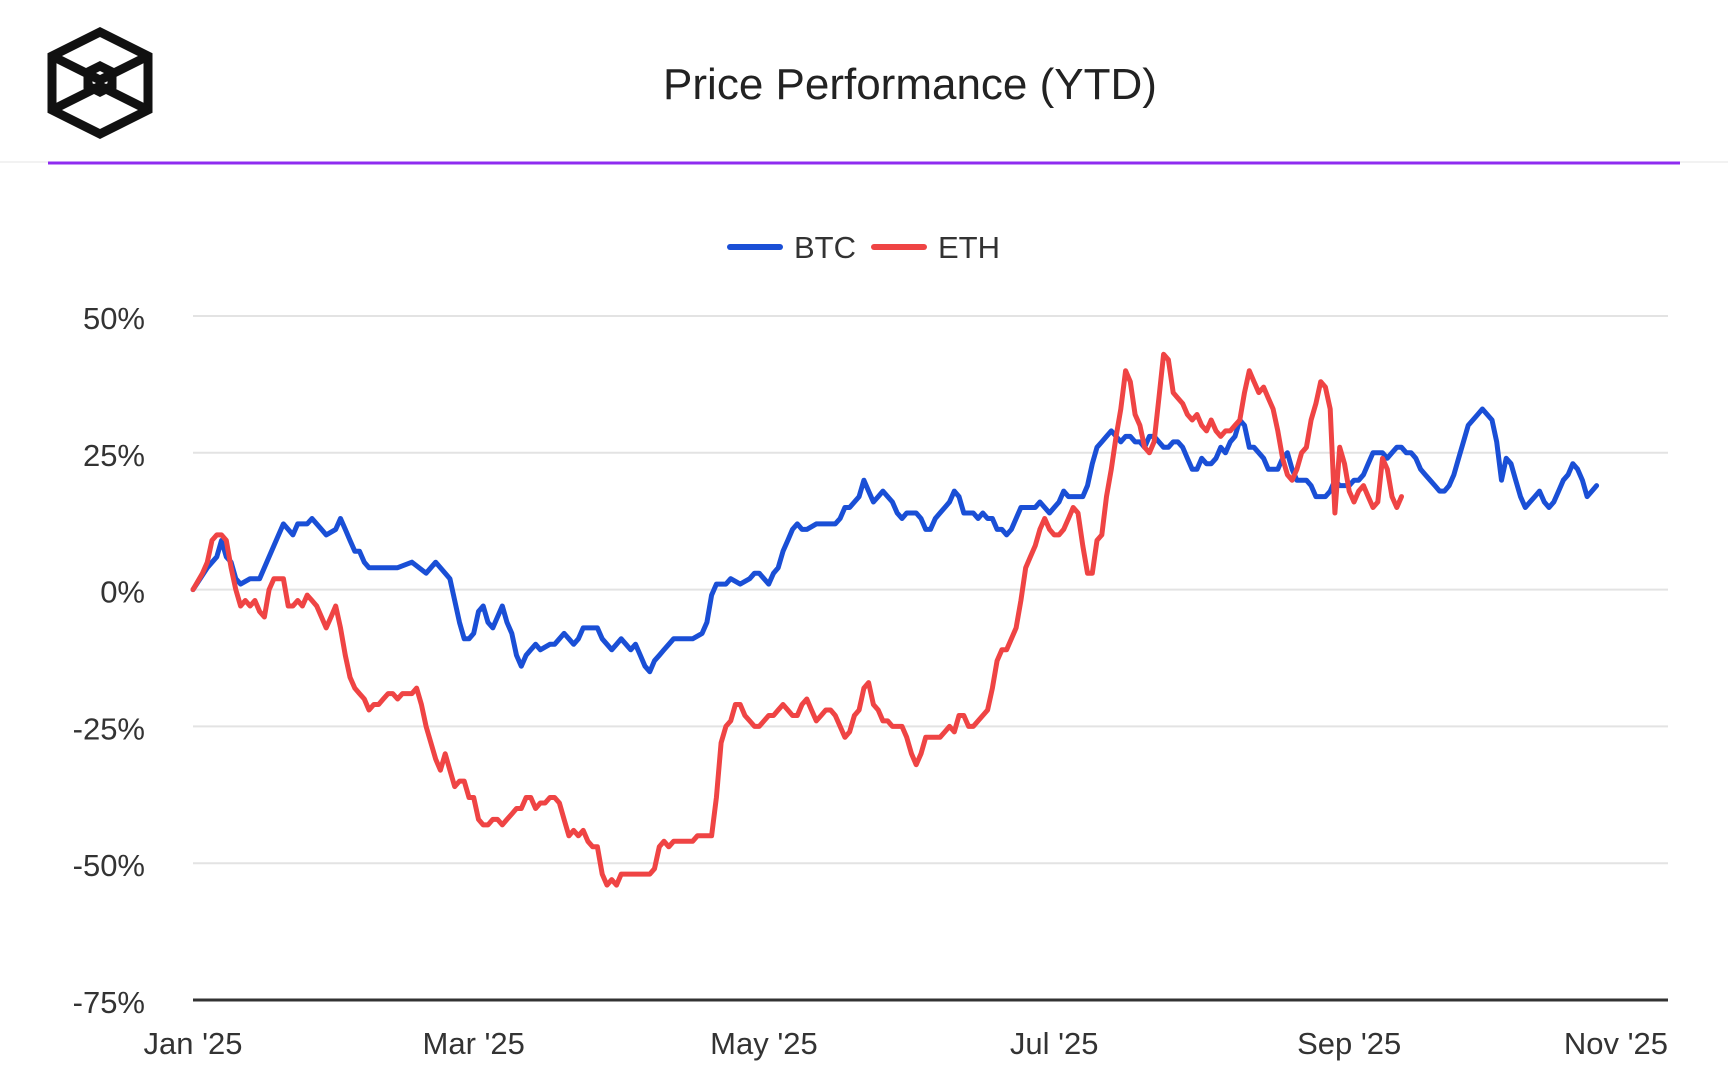  I want to click on x-tick-label: Jan '25, so click(193, 1043).